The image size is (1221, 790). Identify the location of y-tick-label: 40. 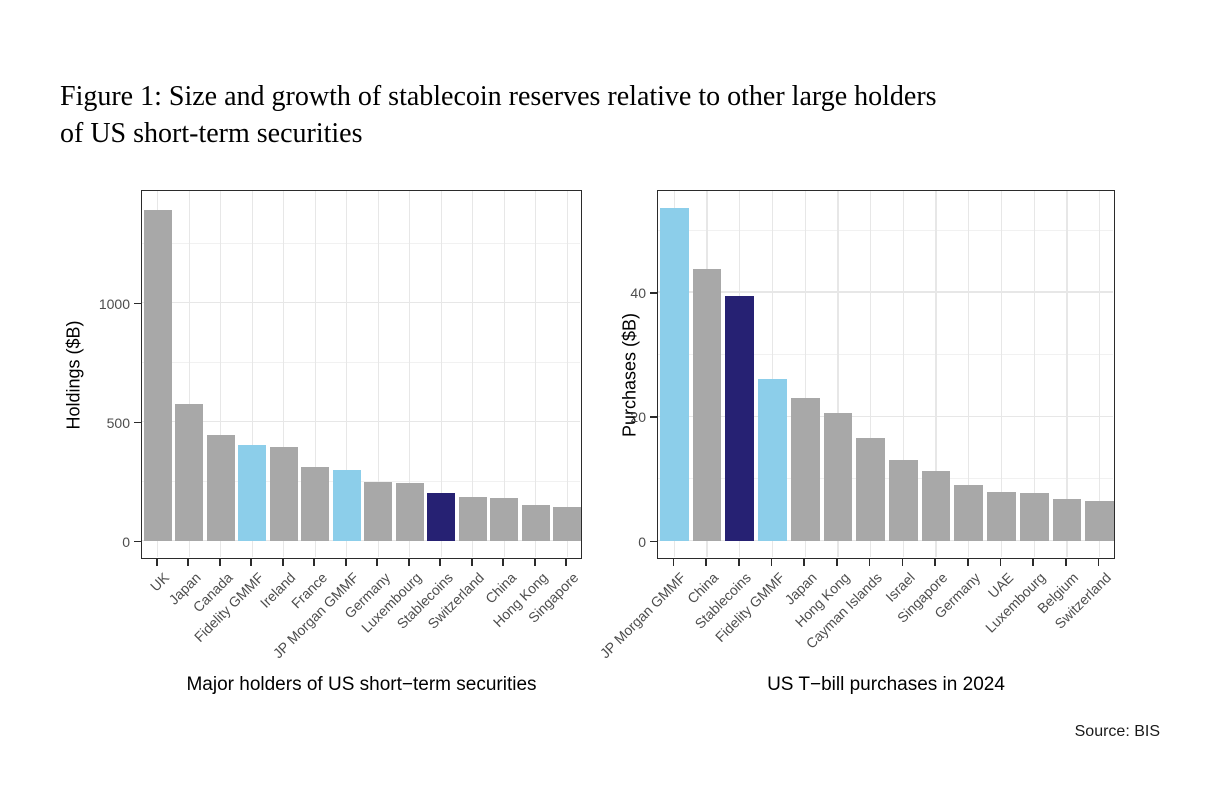
(638, 293).